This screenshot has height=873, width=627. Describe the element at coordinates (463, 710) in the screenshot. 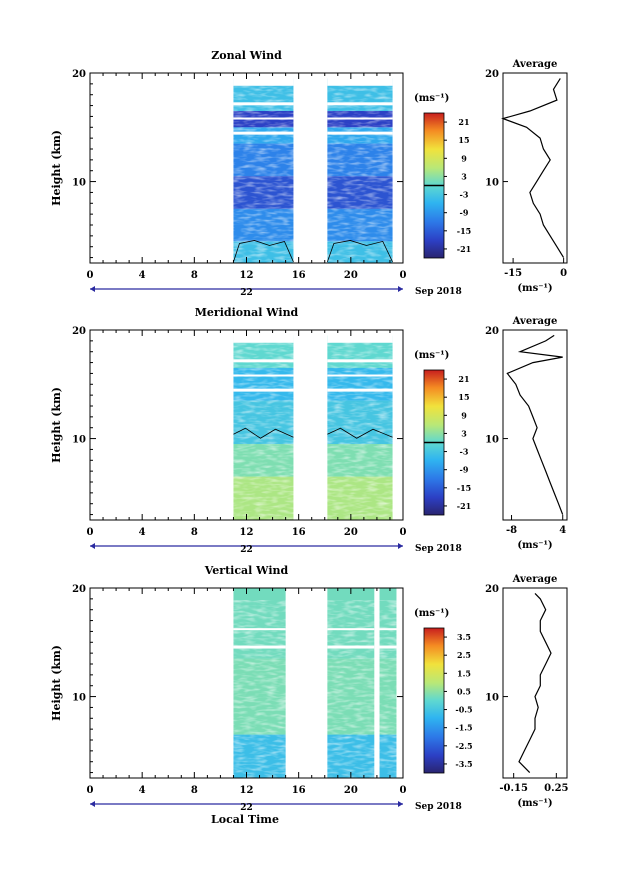

I see `colorbar-tick-label: -0.5` at that location.